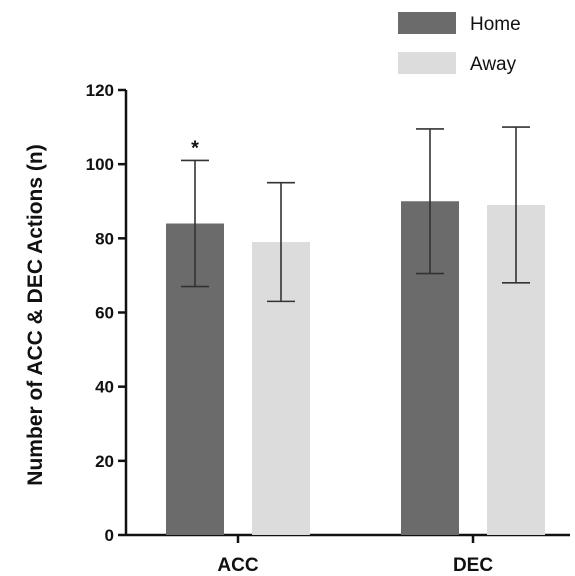 This screenshot has height=576, width=575. What do you see at coordinates (473, 565) in the screenshot?
I see `x-tick-label: DEC` at bounding box center [473, 565].